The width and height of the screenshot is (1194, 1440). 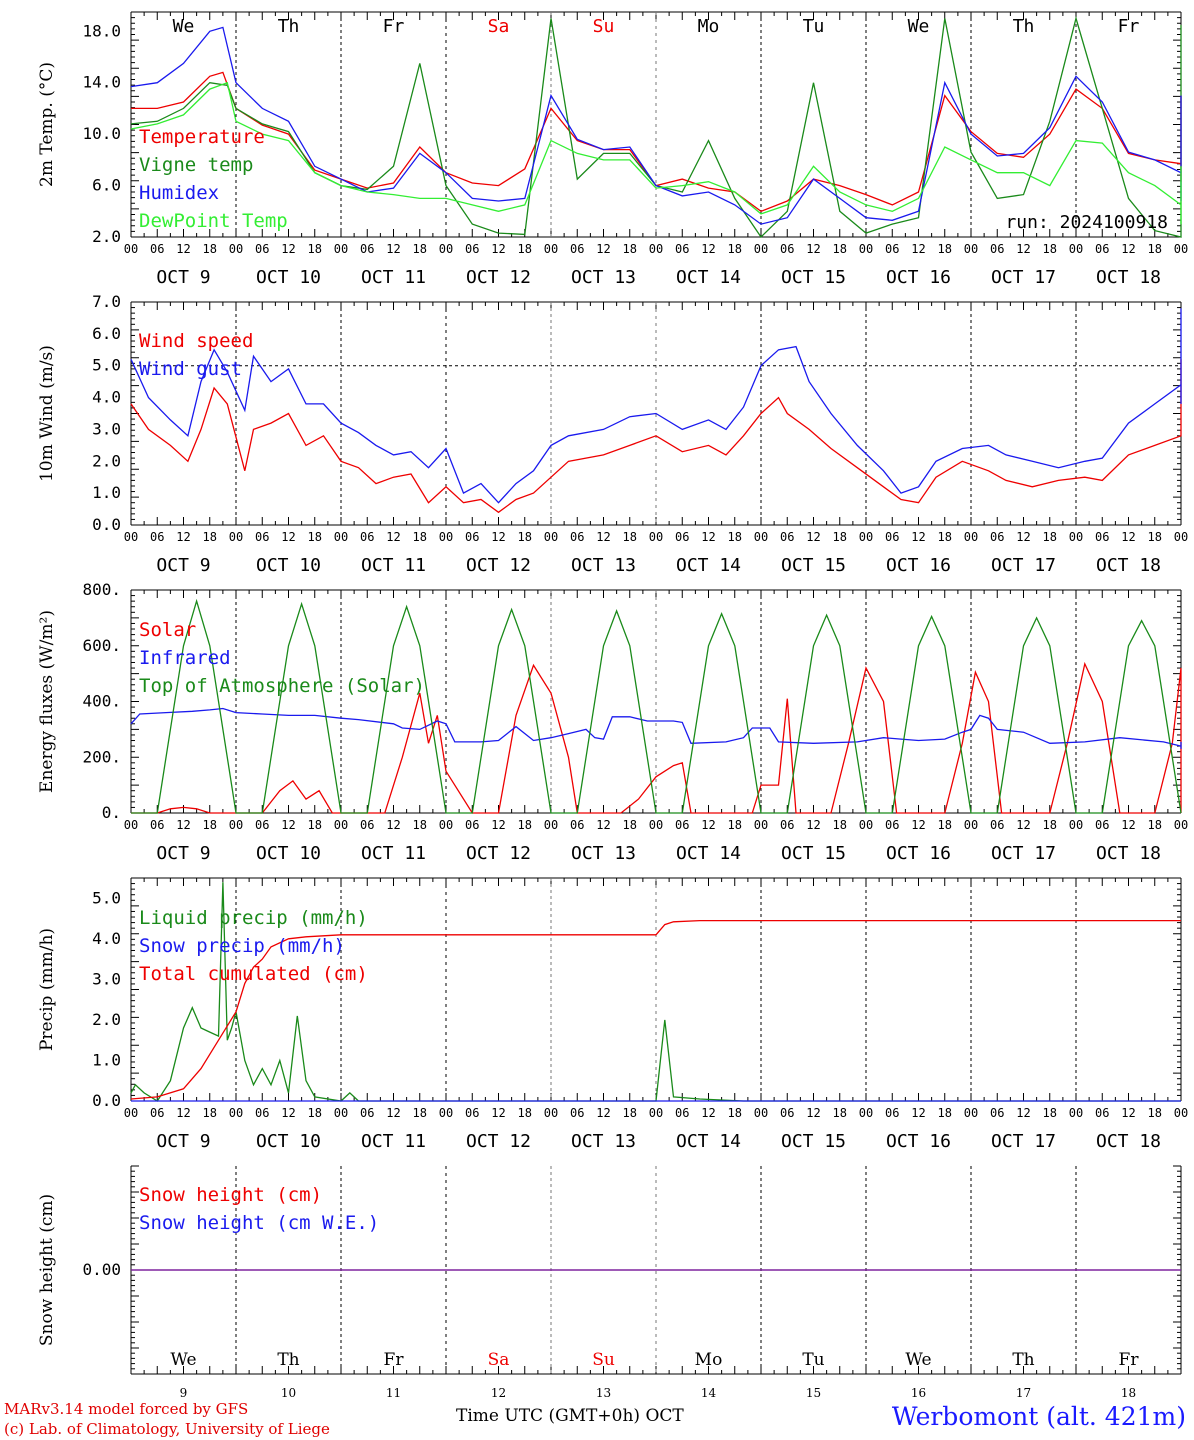 What do you see at coordinates (498, 853) in the screenshot?
I see `x-day-label: OCT 12` at bounding box center [498, 853].